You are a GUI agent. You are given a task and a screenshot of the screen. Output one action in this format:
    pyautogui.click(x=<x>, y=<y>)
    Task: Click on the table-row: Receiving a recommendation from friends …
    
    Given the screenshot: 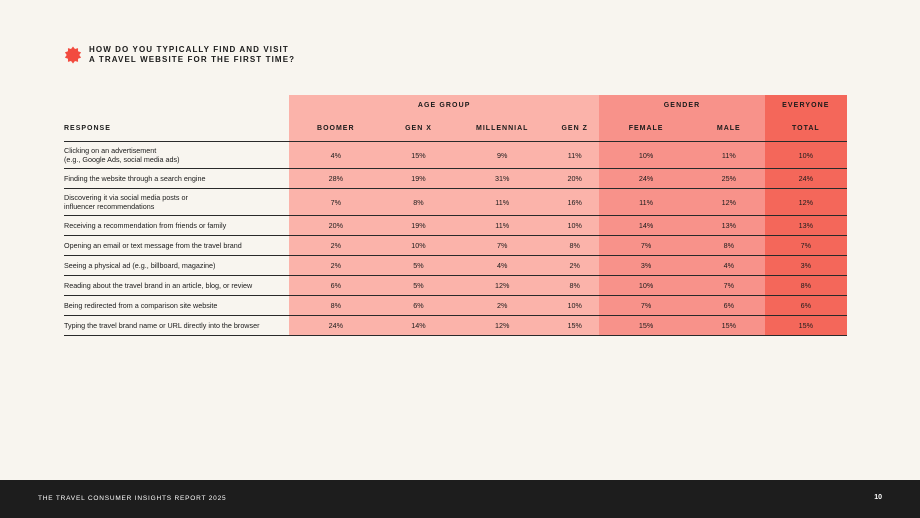 What is the action you would take?
    pyautogui.click(x=455, y=225)
    